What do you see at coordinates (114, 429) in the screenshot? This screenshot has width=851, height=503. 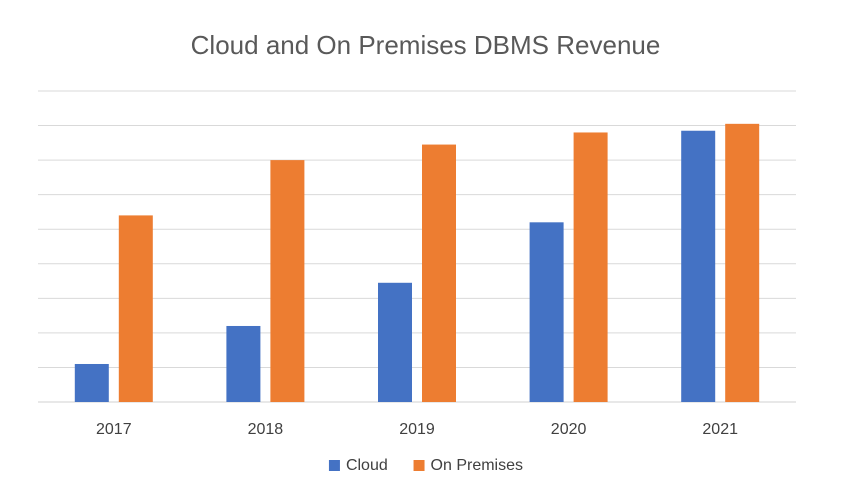 I see `x-tick-label: 2017` at bounding box center [114, 429].